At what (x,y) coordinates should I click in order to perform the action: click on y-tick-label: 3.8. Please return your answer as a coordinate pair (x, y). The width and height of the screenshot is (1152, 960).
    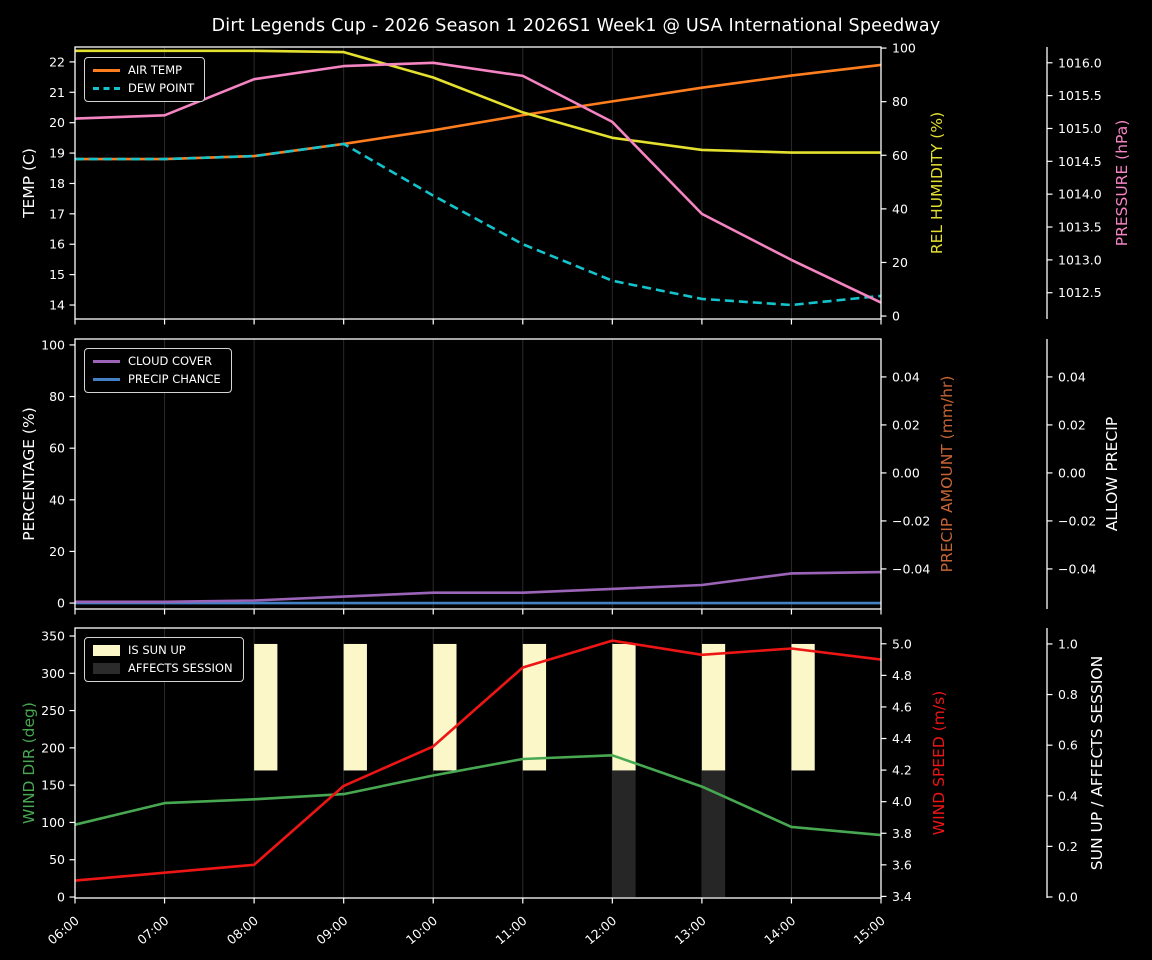
    Looking at the image, I should click on (902, 833).